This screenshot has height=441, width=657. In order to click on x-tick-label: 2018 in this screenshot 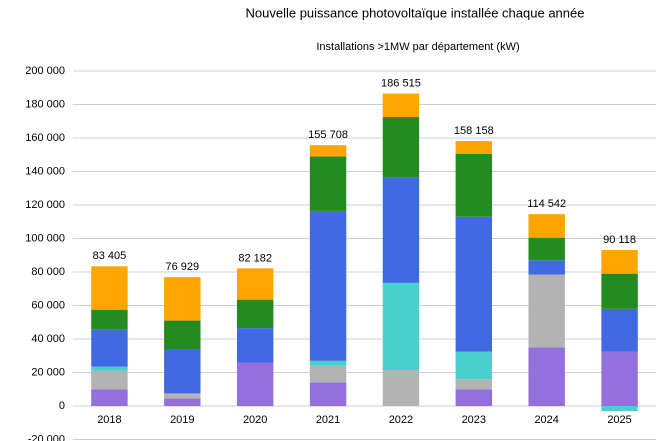, I will do `click(109, 420)`.